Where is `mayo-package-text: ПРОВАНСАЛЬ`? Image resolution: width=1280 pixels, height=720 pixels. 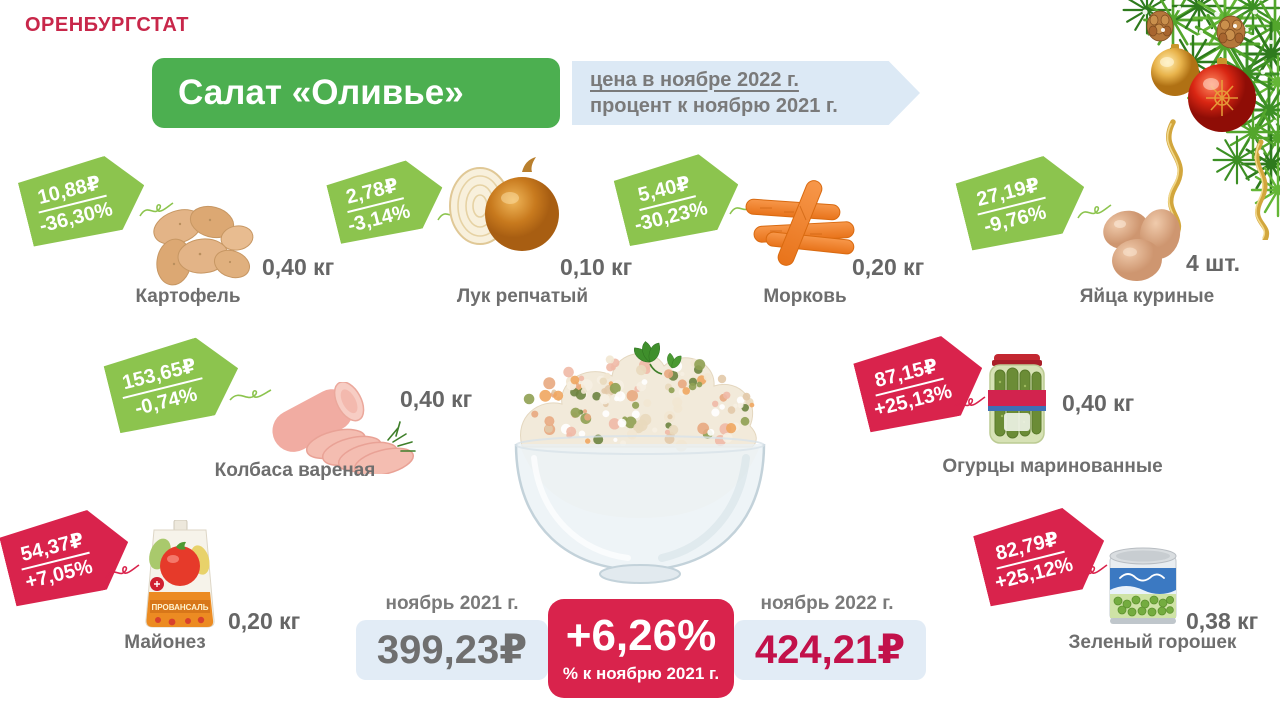
mayo-package-text: ПРОВАНСАЛЬ is located at coordinates (180, 607).